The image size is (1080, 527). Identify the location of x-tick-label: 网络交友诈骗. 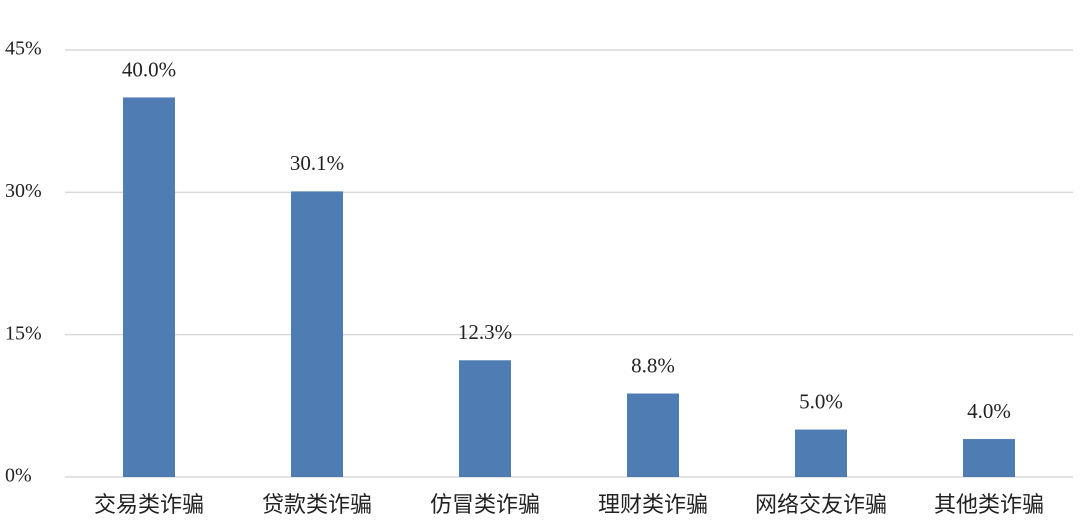
(821, 504).